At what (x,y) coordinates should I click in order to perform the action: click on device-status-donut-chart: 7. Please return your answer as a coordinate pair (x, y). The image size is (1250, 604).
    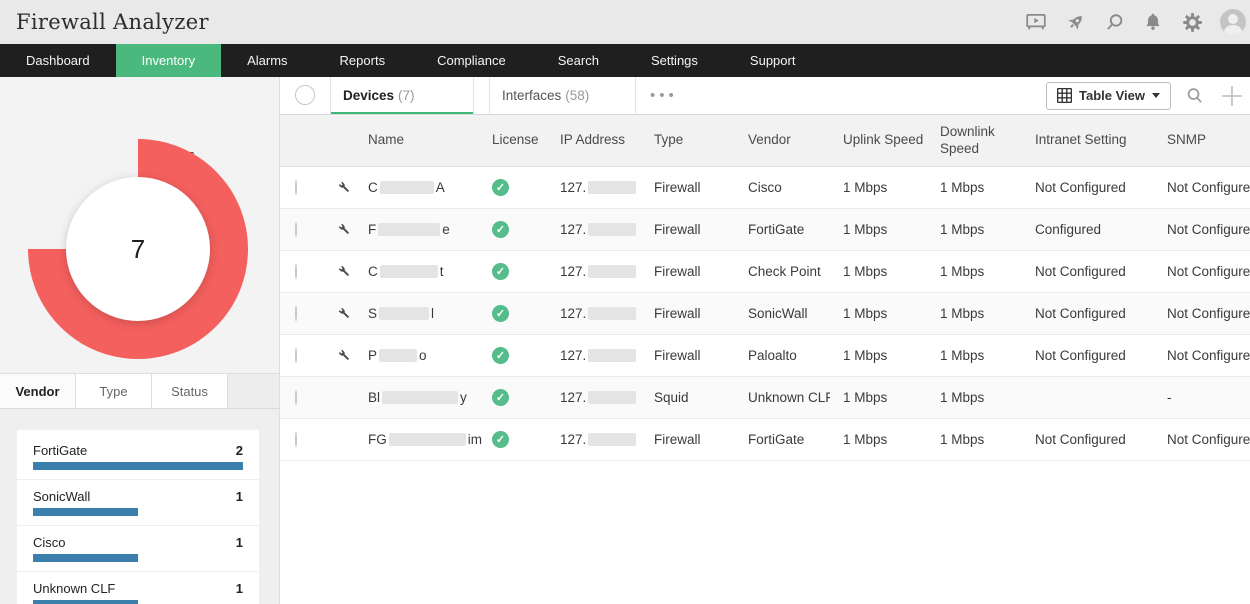
    Looking at the image, I should click on (138, 249).